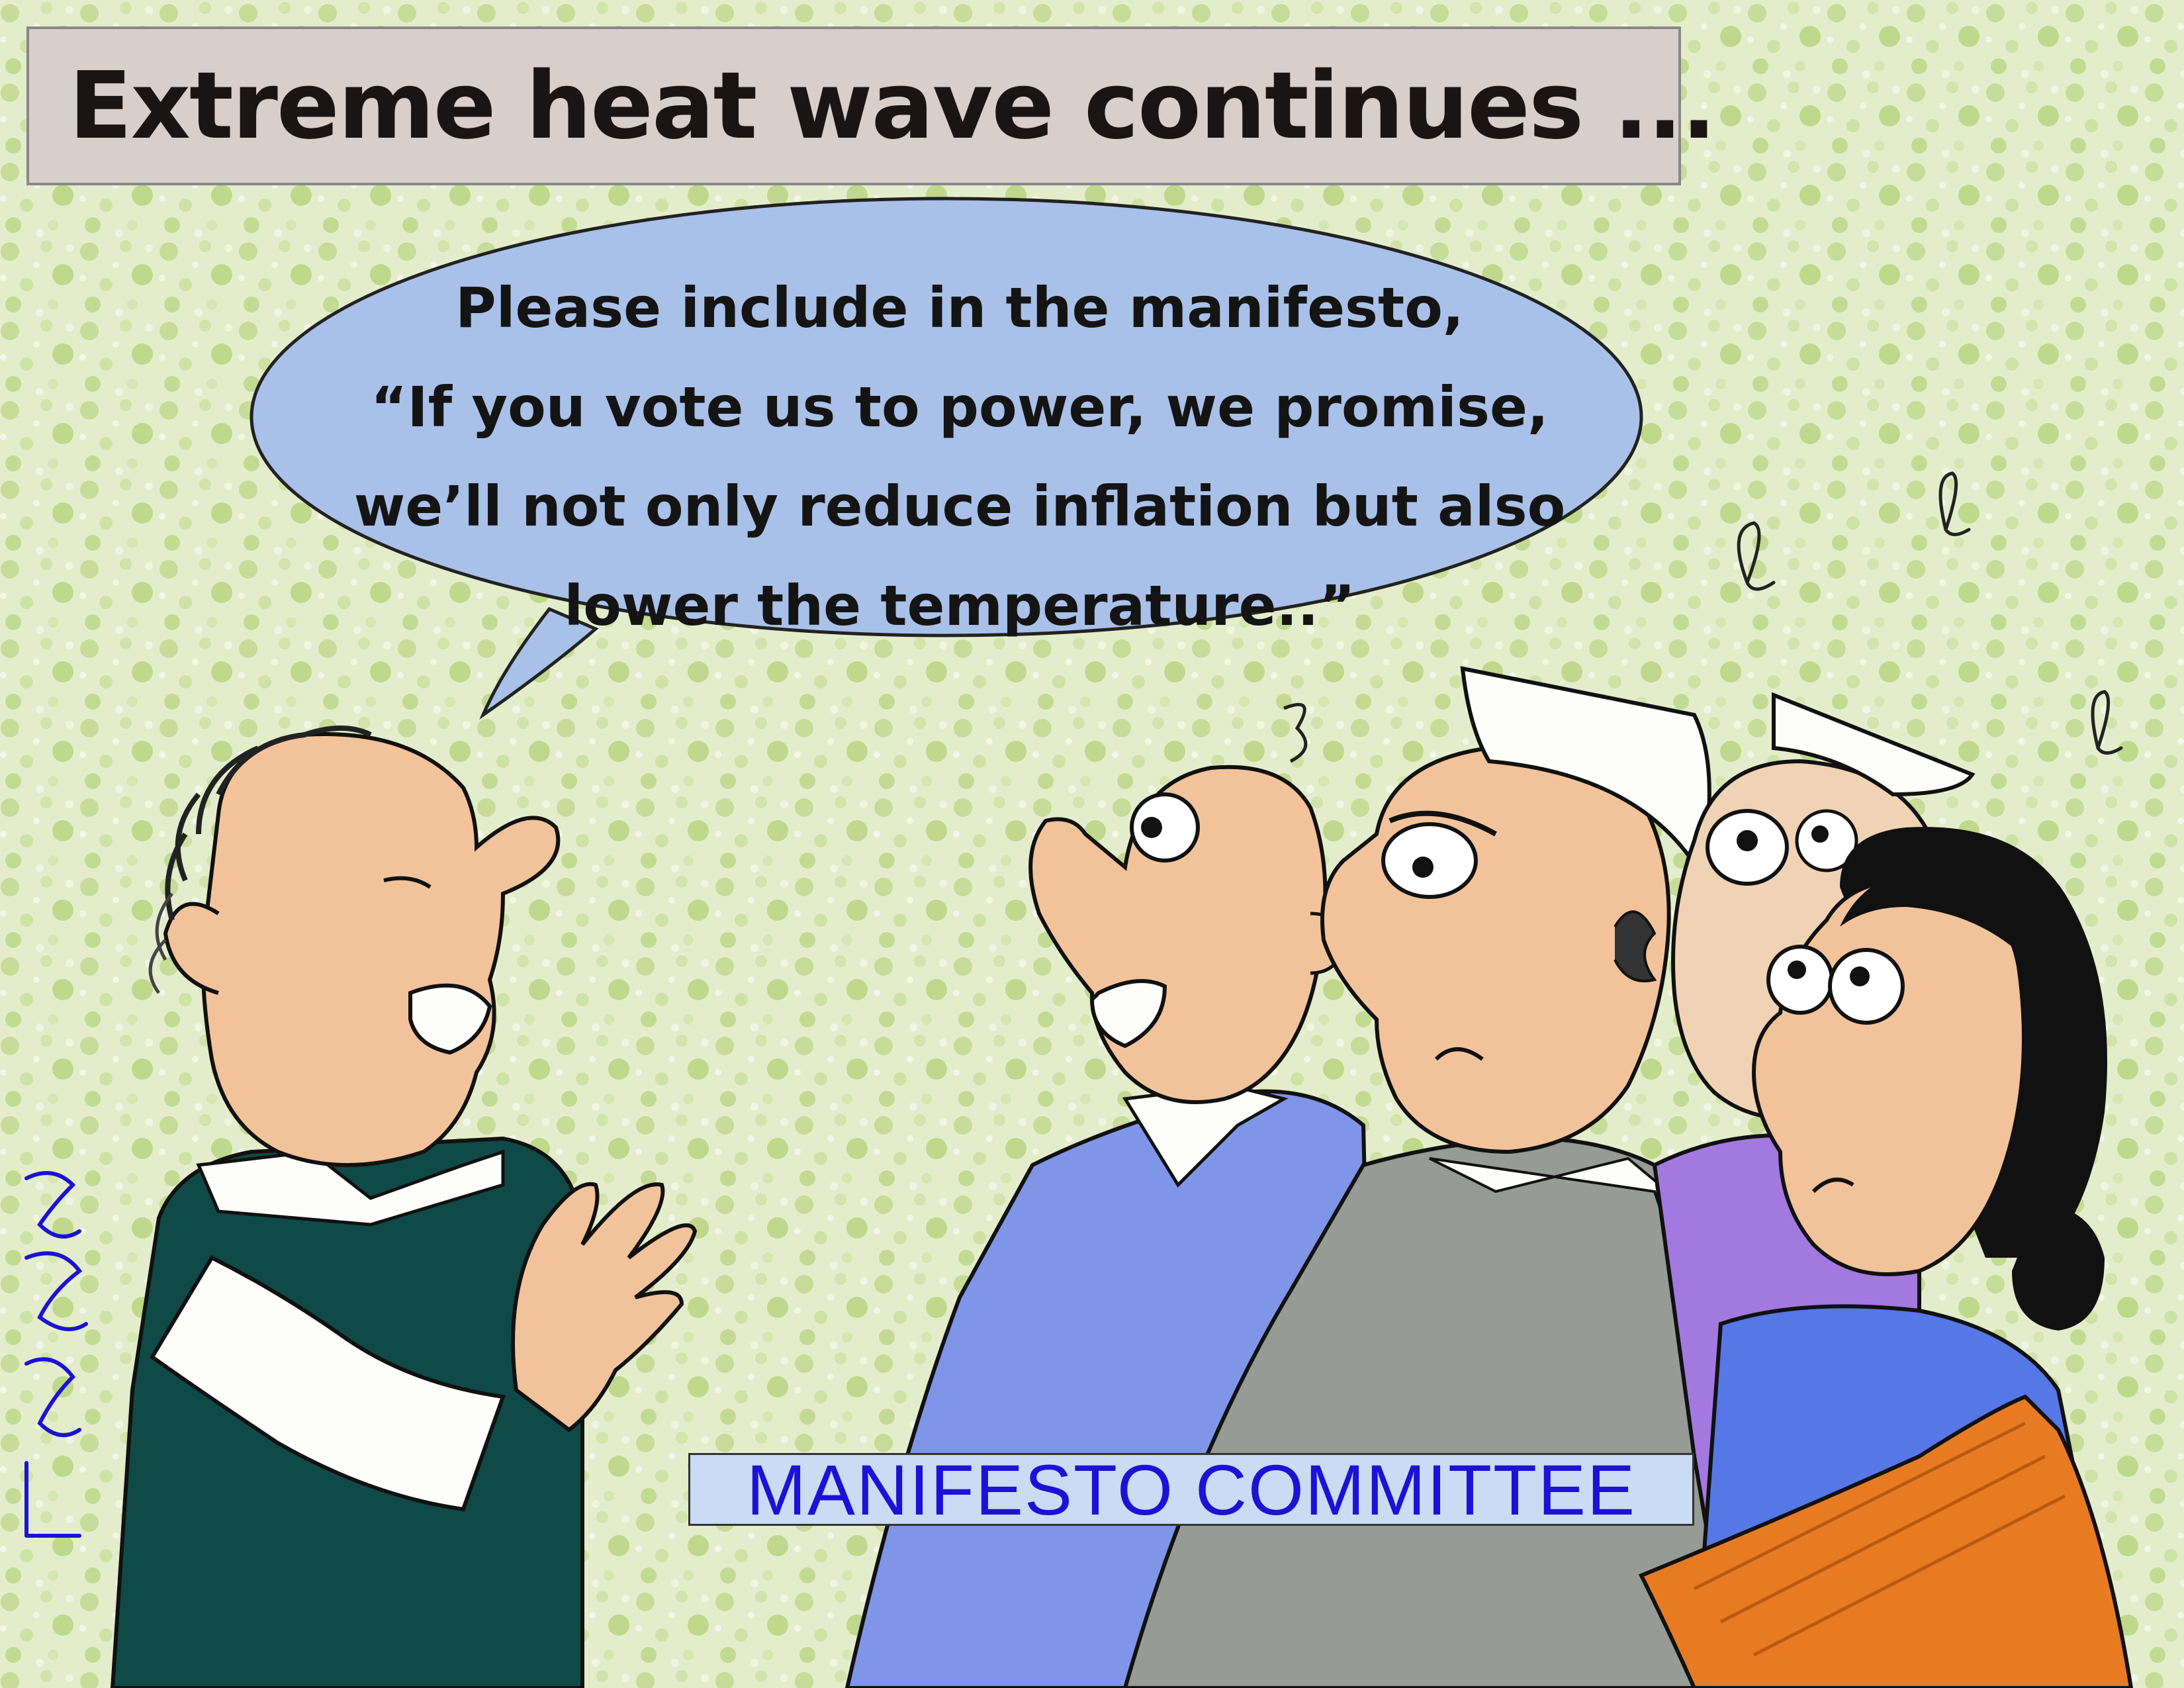 Image resolution: width=2184 pixels, height=1688 pixels. Describe the element at coordinates (960, 307) in the screenshot. I see `speech-line: Please include in the manifesto,` at that location.